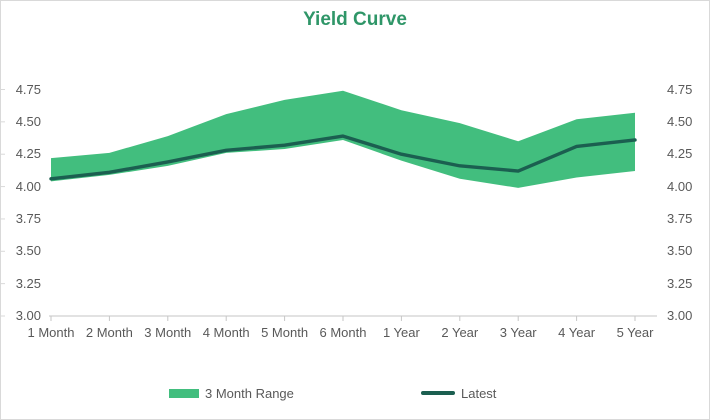 This screenshot has height=420, width=710. Describe the element at coordinates (51, 332) in the screenshot. I see `x-tick-label: 1 Month` at that location.